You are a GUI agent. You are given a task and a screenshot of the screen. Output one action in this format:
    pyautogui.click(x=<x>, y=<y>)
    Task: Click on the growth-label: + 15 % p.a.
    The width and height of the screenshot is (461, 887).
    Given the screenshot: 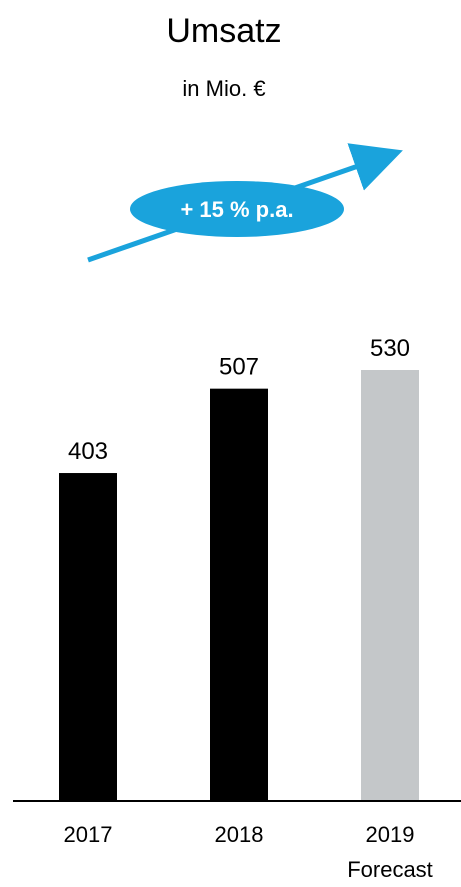 What is the action you would take?
    pyautogui.click(x=236, y=209)
    